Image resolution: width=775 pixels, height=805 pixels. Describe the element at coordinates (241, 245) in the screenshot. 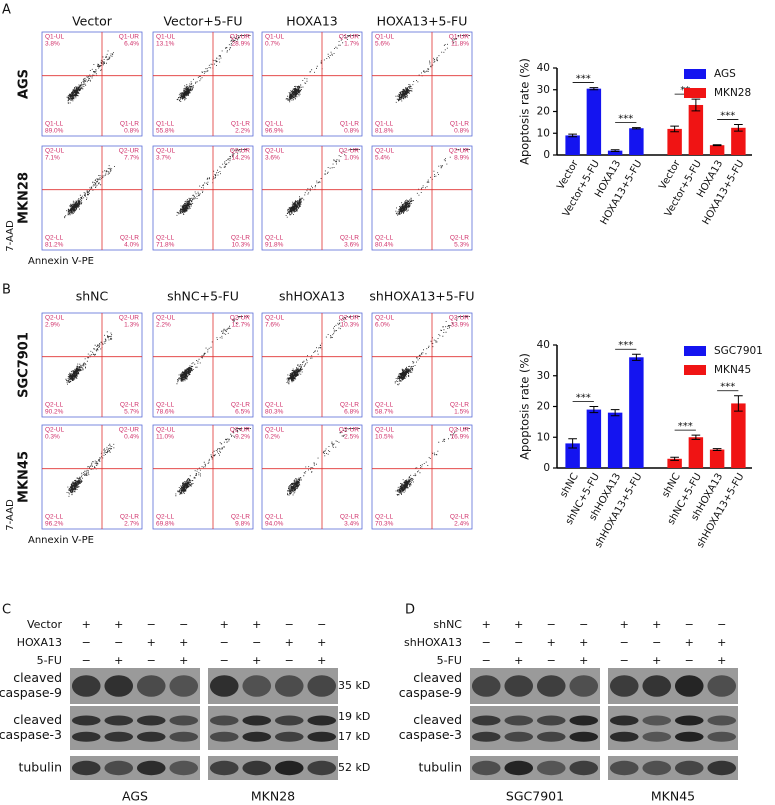

I see `quadrant-percent: 10.3%` at that location.